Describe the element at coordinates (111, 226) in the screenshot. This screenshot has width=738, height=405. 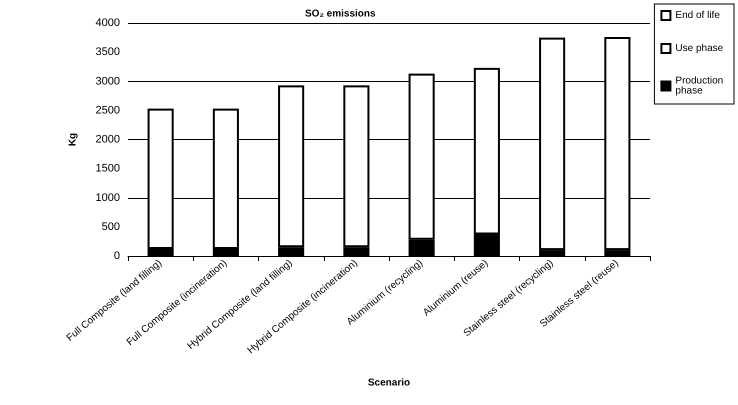
I see `y-tick-label: 500` at that location.